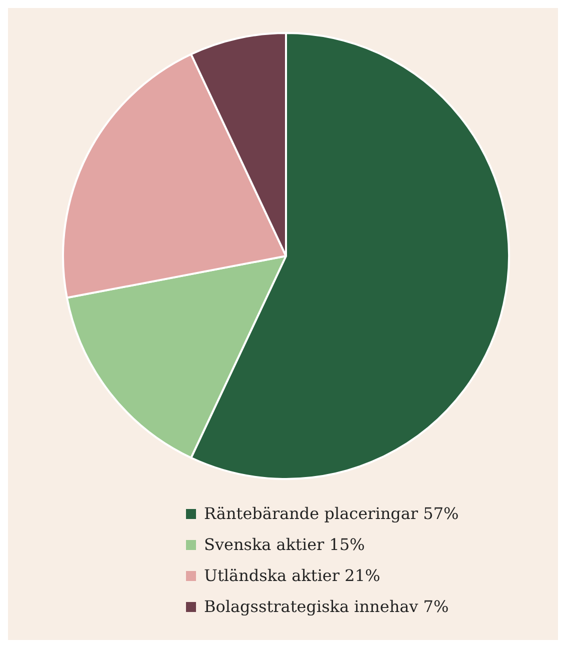 The height and width of the screenshot is (648, 568). Describe the element at coordinates (292, 575) in the screenshot. I see `legend-label: Utländska aktier 21%` at that location.